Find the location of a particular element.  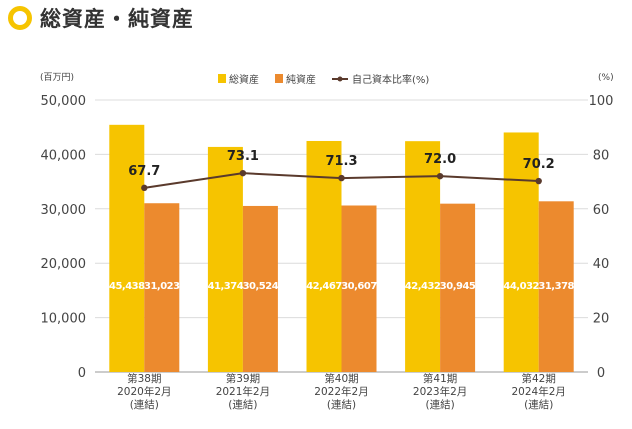

x-tick-label: 2020年2月 is located at coordinates (144, 391).